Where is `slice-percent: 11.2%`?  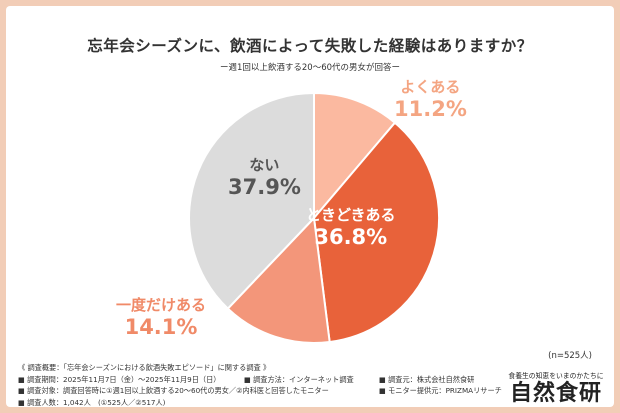
slice-percent: 11.2% is located at coordinates (430, 109).